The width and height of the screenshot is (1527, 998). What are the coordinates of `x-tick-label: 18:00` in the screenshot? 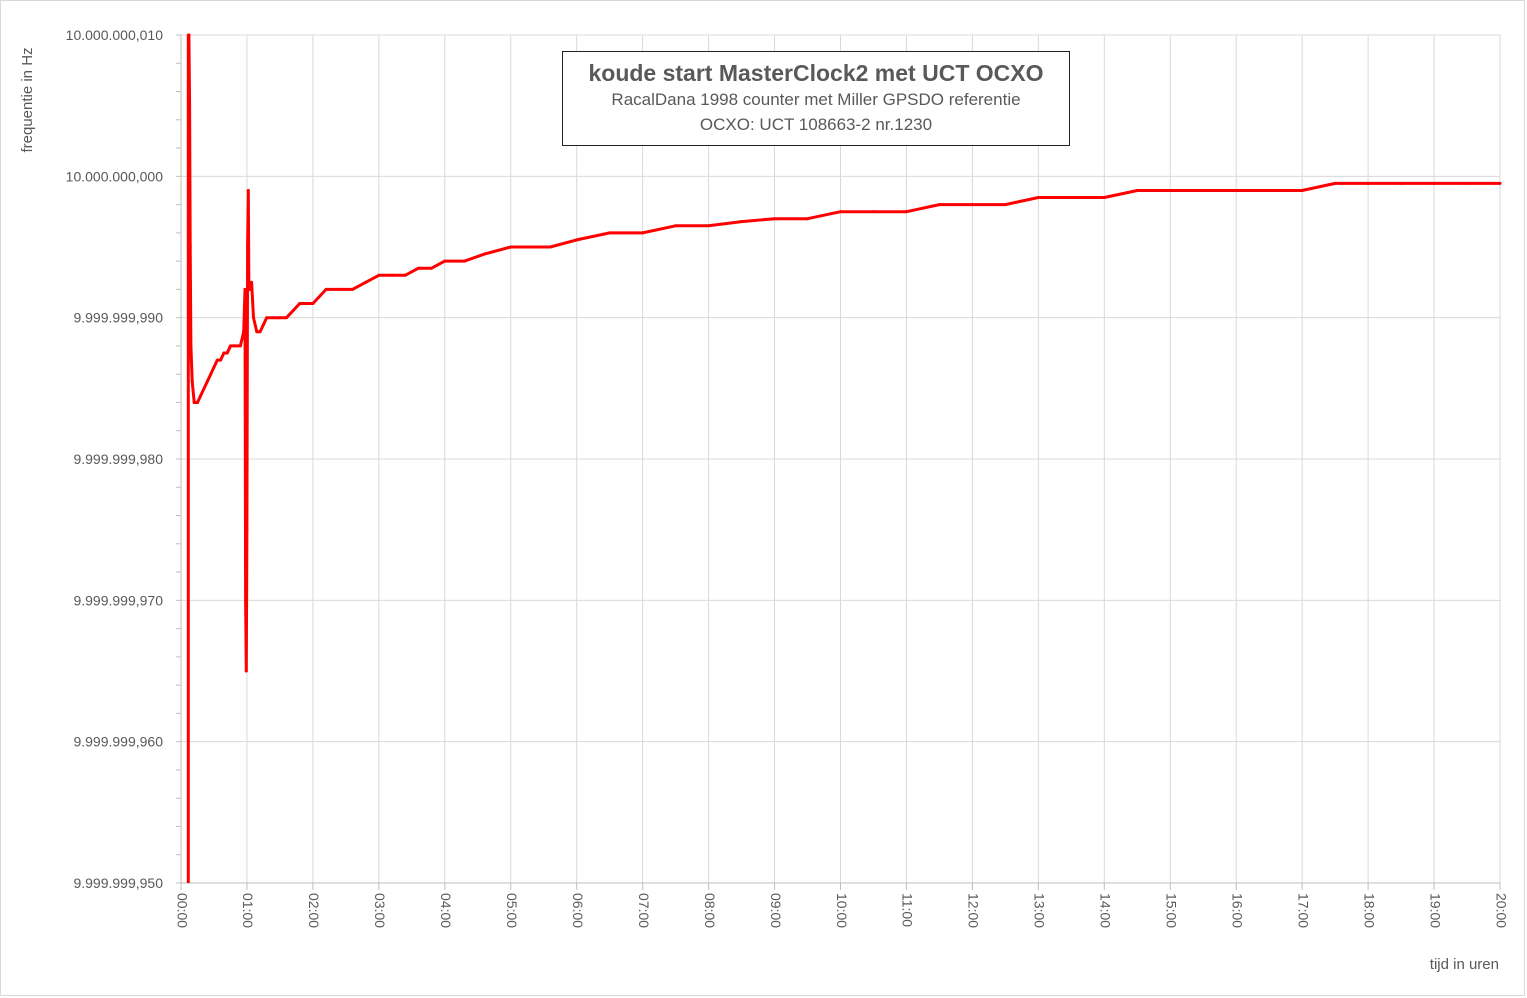 It's located at (1369, 910).